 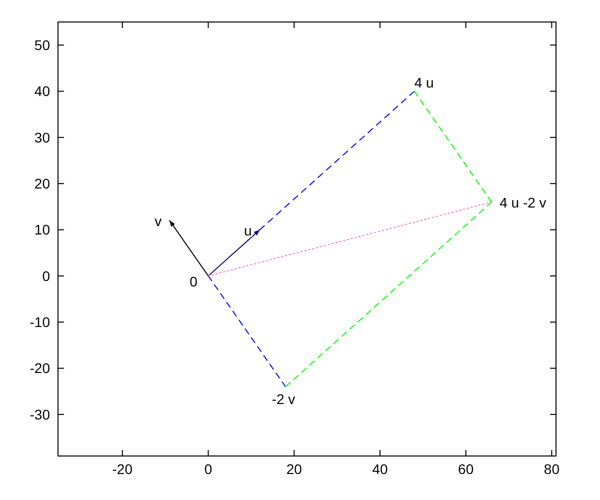 What do you see at coordinates (122, 469) in the screenshot?
I see `x-tick-label: -20` at bounding box center [122, 469].